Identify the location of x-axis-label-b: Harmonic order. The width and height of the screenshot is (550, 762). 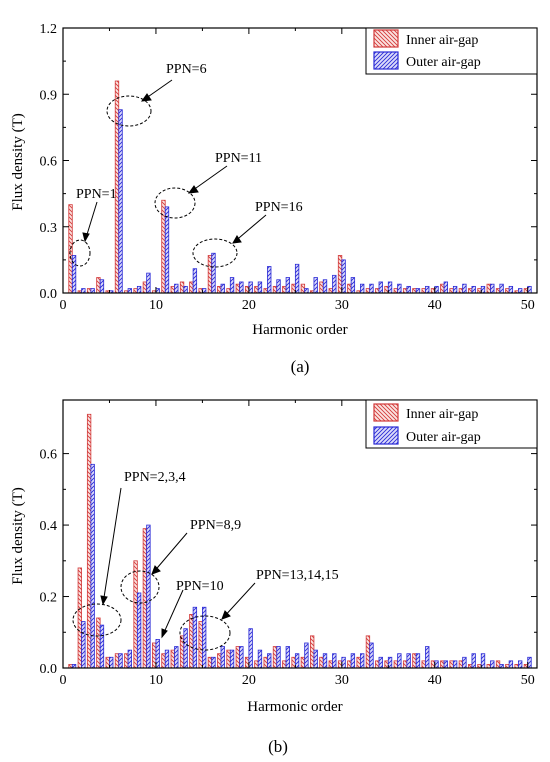
(294, 707).